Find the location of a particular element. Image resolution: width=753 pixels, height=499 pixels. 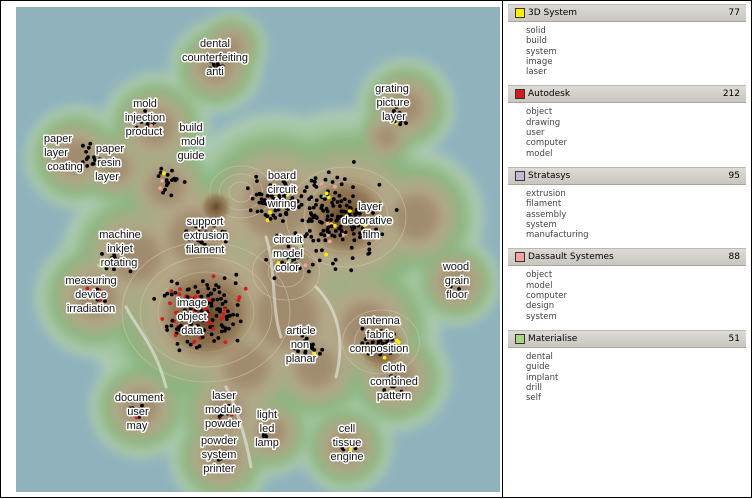

legend-group-count: 51 is located at coordinates (734, 338).